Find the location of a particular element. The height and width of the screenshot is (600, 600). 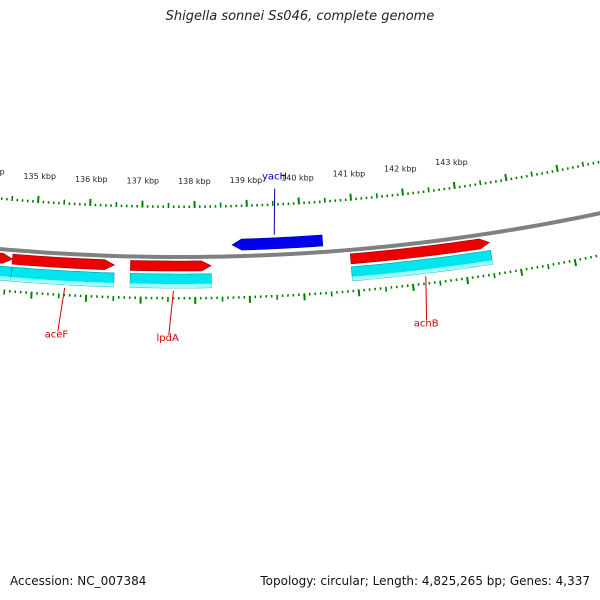

scale-label-134: 134 kbp is located at coordinates (2, 172).